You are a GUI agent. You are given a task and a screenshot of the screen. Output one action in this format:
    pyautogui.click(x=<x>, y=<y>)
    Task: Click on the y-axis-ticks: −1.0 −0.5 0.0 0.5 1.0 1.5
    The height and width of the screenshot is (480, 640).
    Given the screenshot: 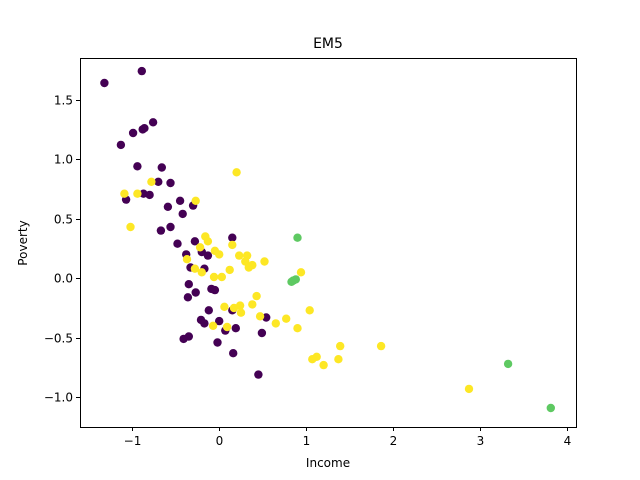 What is the action you would take?
    pyautogui.click(x=62, y=249)
    